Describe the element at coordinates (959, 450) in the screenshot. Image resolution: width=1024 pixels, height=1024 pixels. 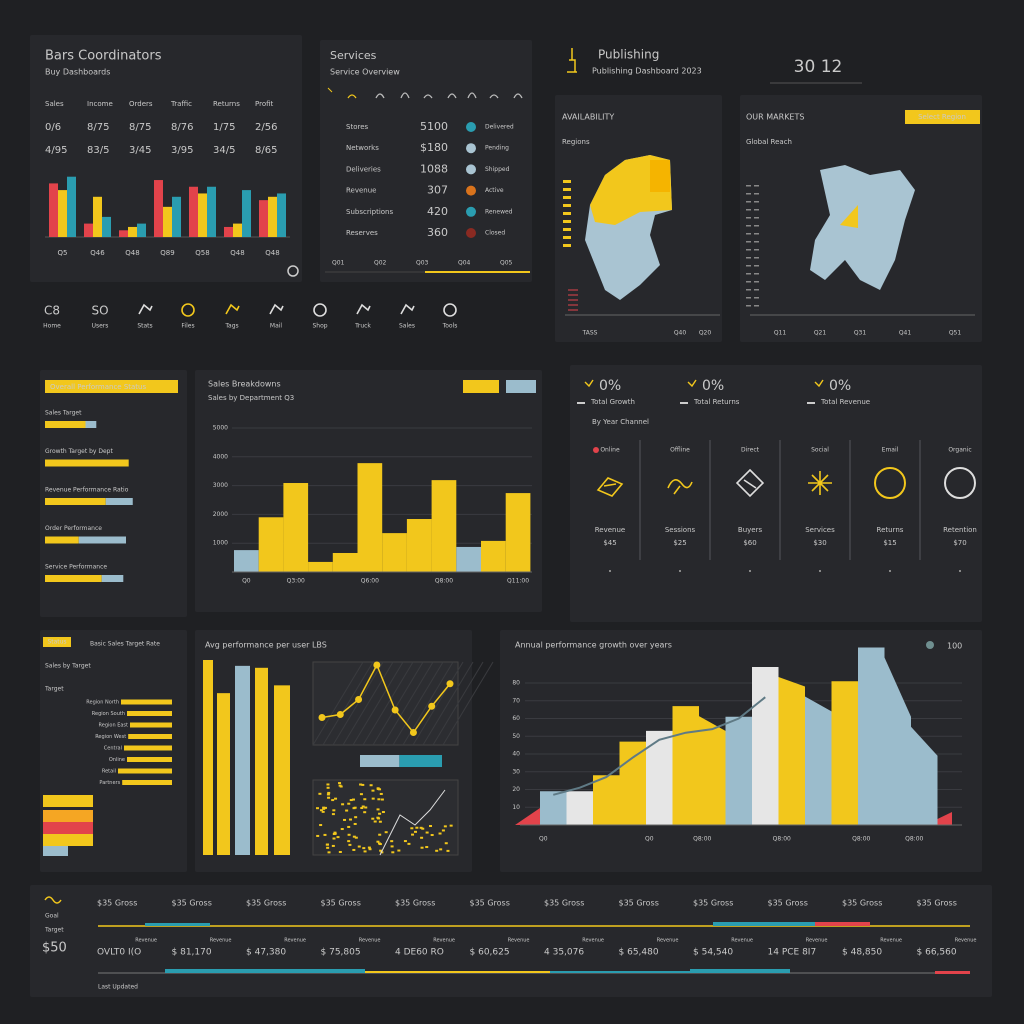
I see `card-top: Organic` at that location.